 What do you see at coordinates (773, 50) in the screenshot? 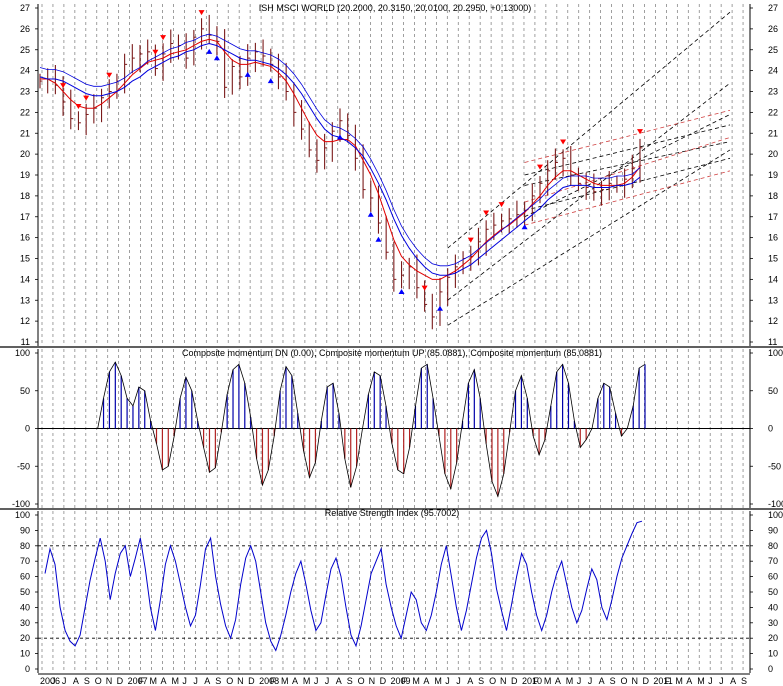
I see `y-tick-label-right: 25` at bounding box center [773, 50].